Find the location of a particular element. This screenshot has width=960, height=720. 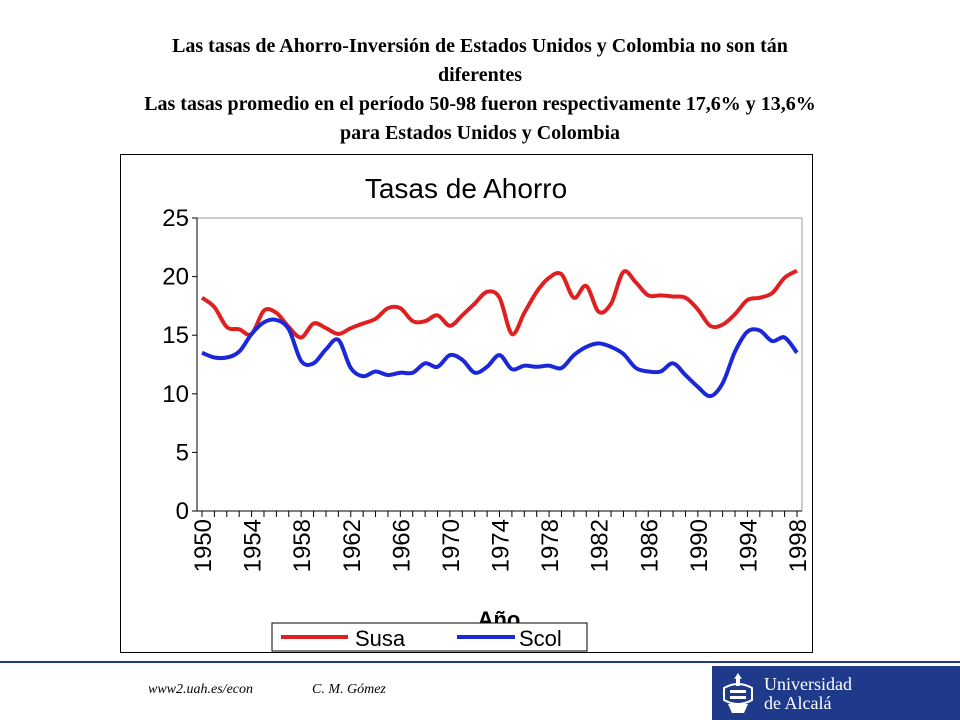

y-tick-label: 0 is located at coordinates (182, 511).